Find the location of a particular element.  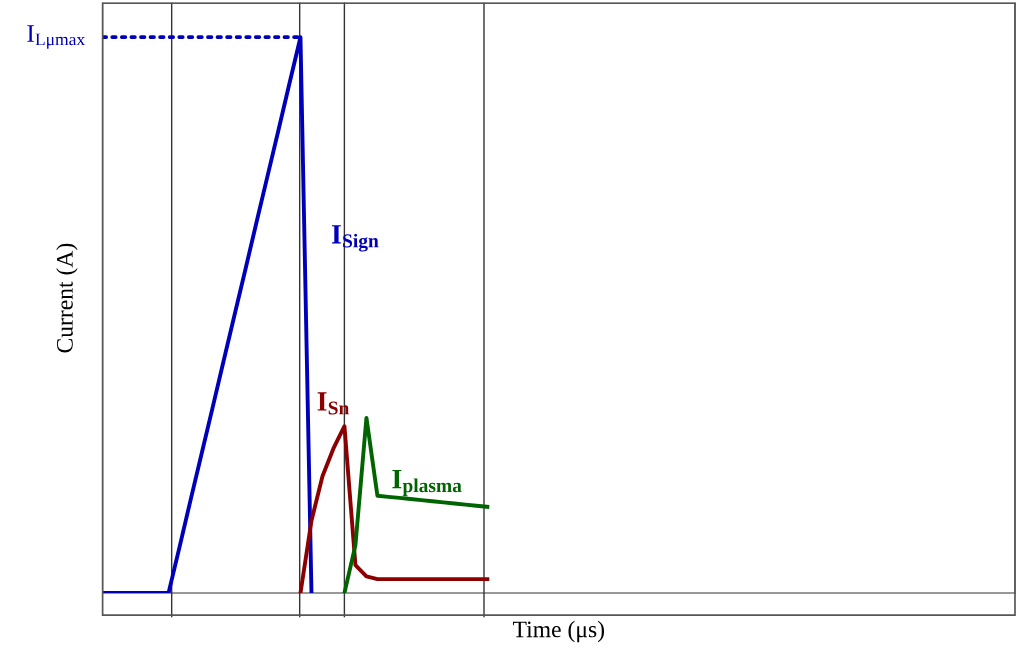

series-label: I$_{Lμmax}$ is located at coordinates (56, 37).